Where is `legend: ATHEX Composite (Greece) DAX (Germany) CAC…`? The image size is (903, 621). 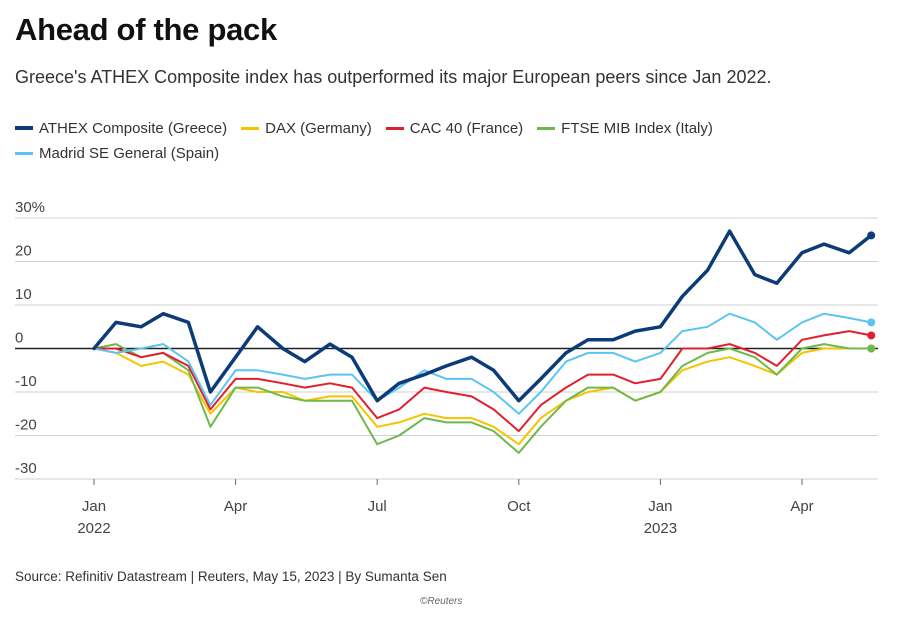 legend: ATHEX Composite (Greece) DAX (Germany) CAC… is located at coordinates (395, 145).